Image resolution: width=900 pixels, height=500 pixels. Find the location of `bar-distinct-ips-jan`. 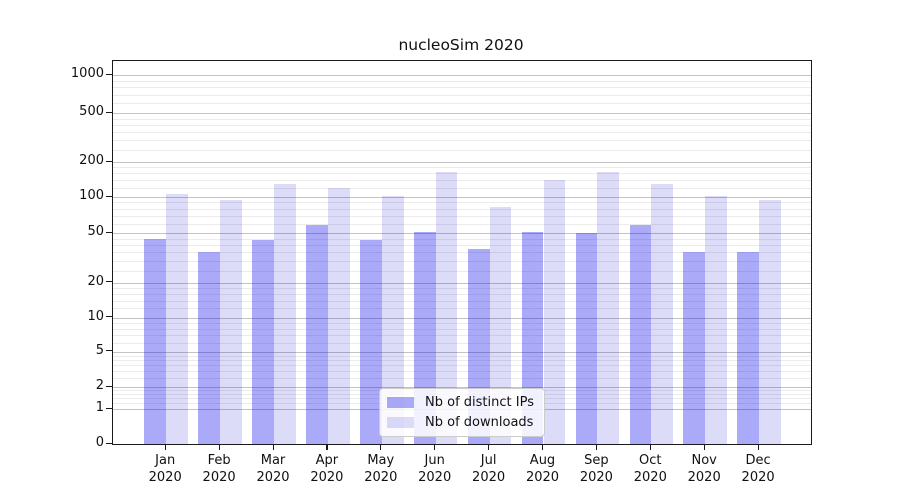

bar-distinct-ips-jan is located at coordinates (155, 341).